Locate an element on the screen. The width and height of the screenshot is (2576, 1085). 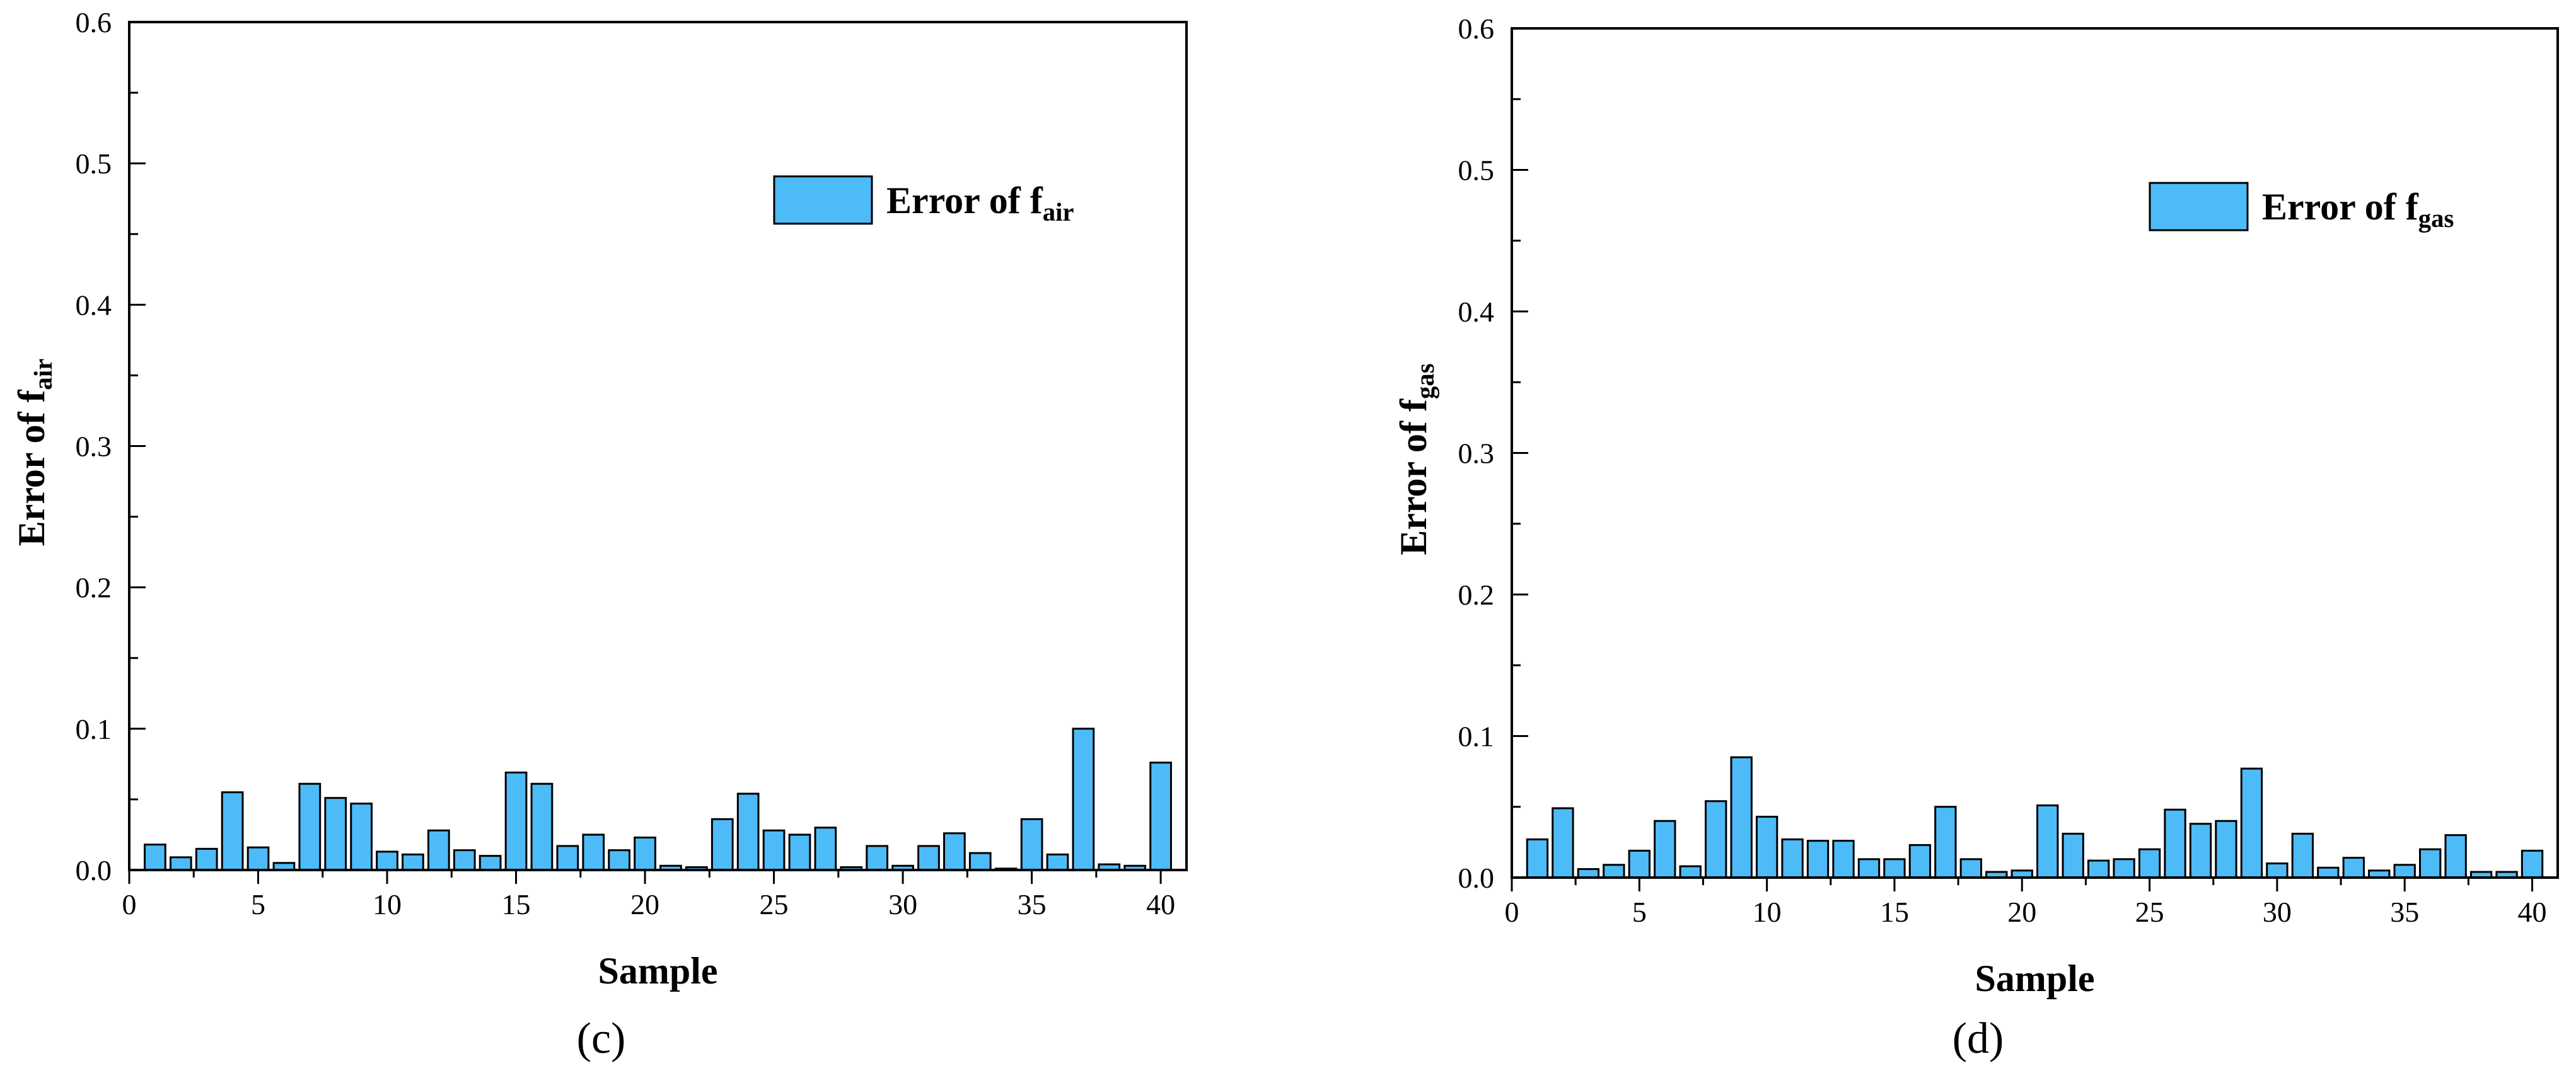
y-axis-title-subscript: air is located at coordinates (43, 374).